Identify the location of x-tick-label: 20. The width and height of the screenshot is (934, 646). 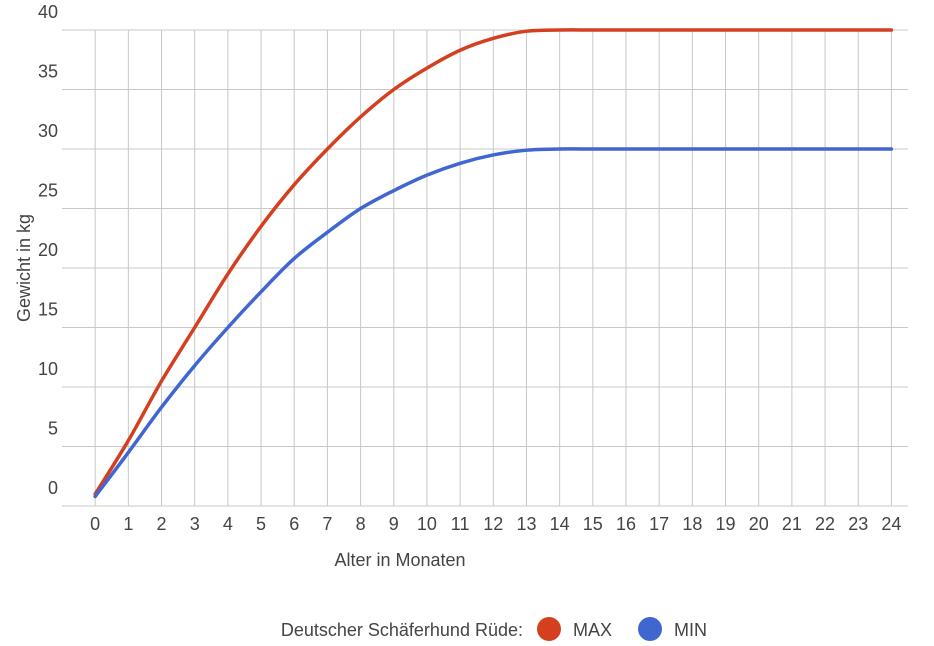
(759, 524).